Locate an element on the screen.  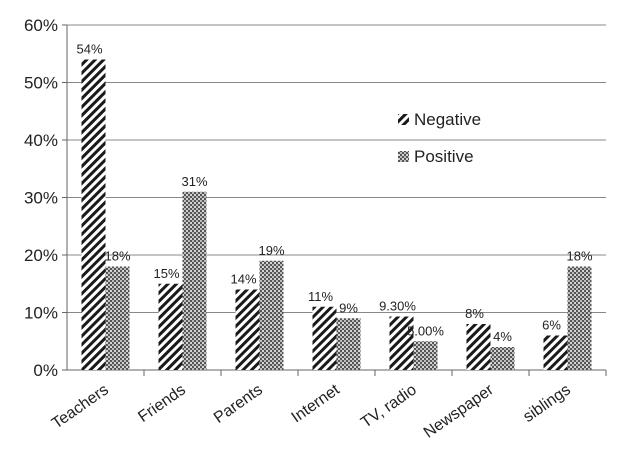
y-tick-label: 0% is located at coordinates (45, 370).